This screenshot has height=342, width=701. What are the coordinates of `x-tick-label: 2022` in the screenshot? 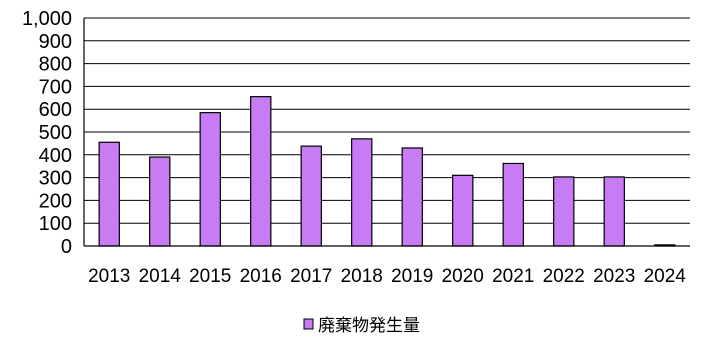 It's located at (564, 276).